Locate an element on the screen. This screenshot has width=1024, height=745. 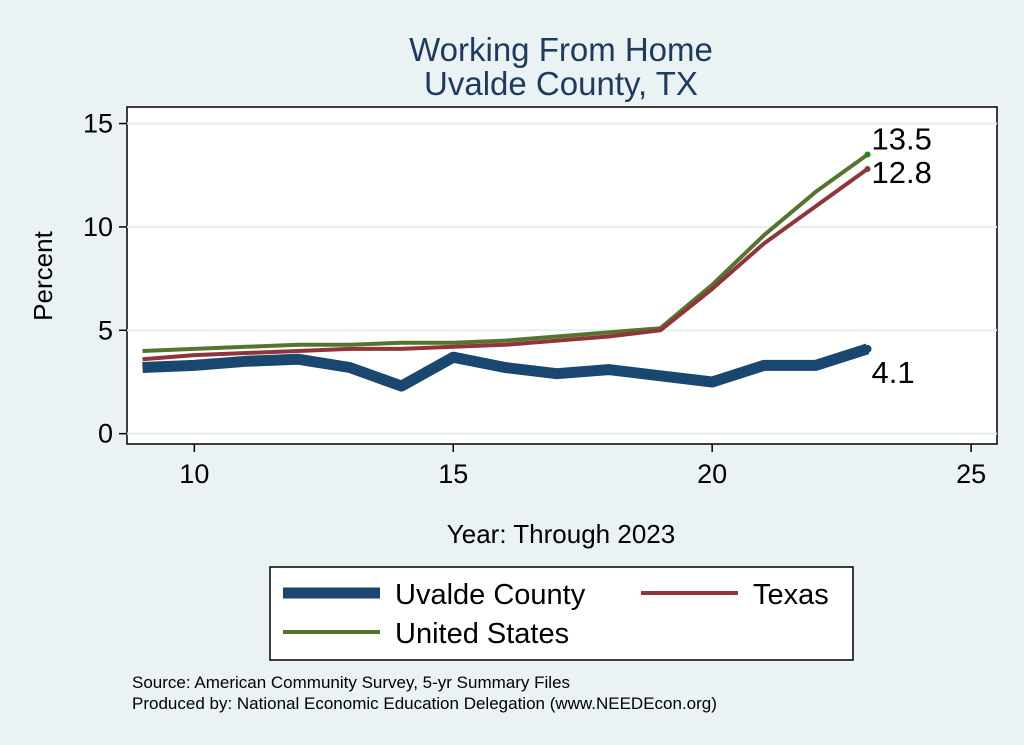
end-label-uvalde-county: 4.1 is located at coordinates (893, 372).